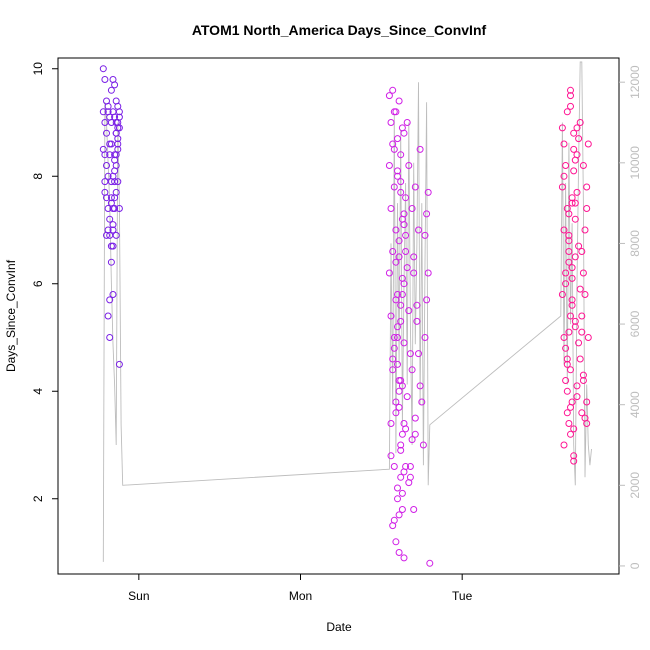 Image resolution: width=650 pixels, height=650 pixels. I want to click on y2-tick-label: 2000, so click(635, 485).